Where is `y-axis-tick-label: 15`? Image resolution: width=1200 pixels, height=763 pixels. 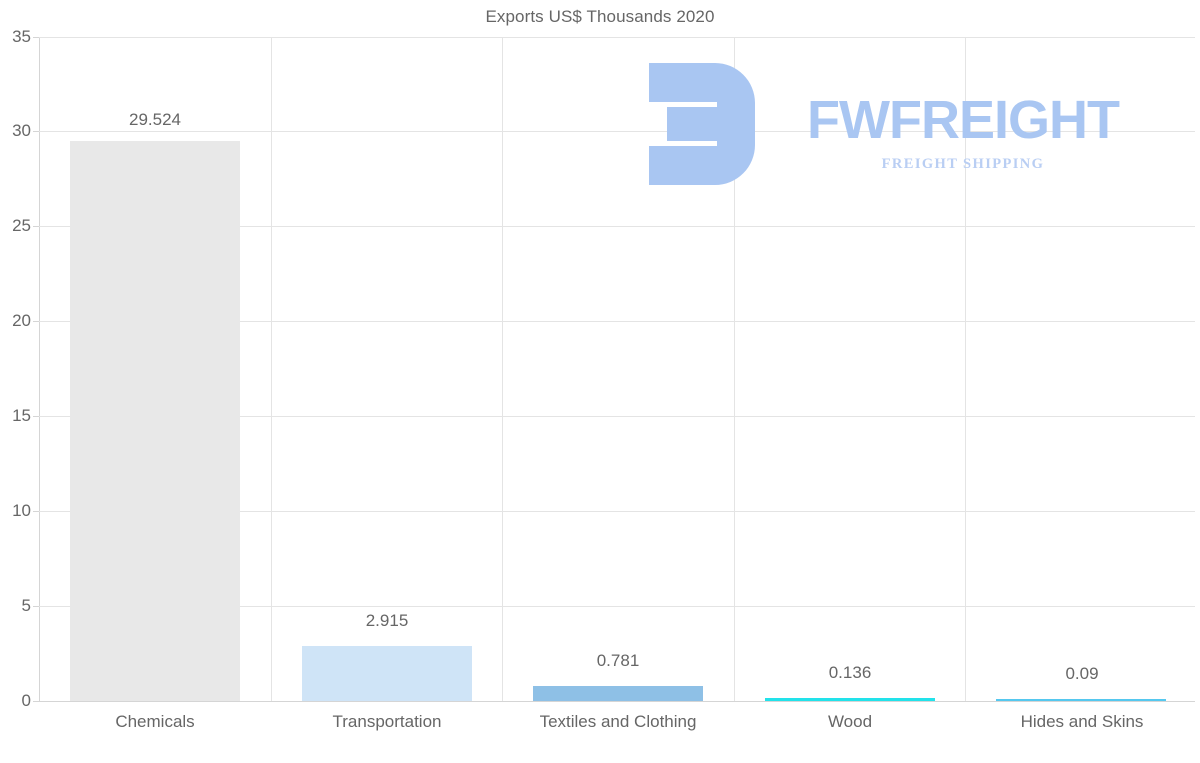
y-axis-tick-label: 15 is located at coordinates (21, 415).